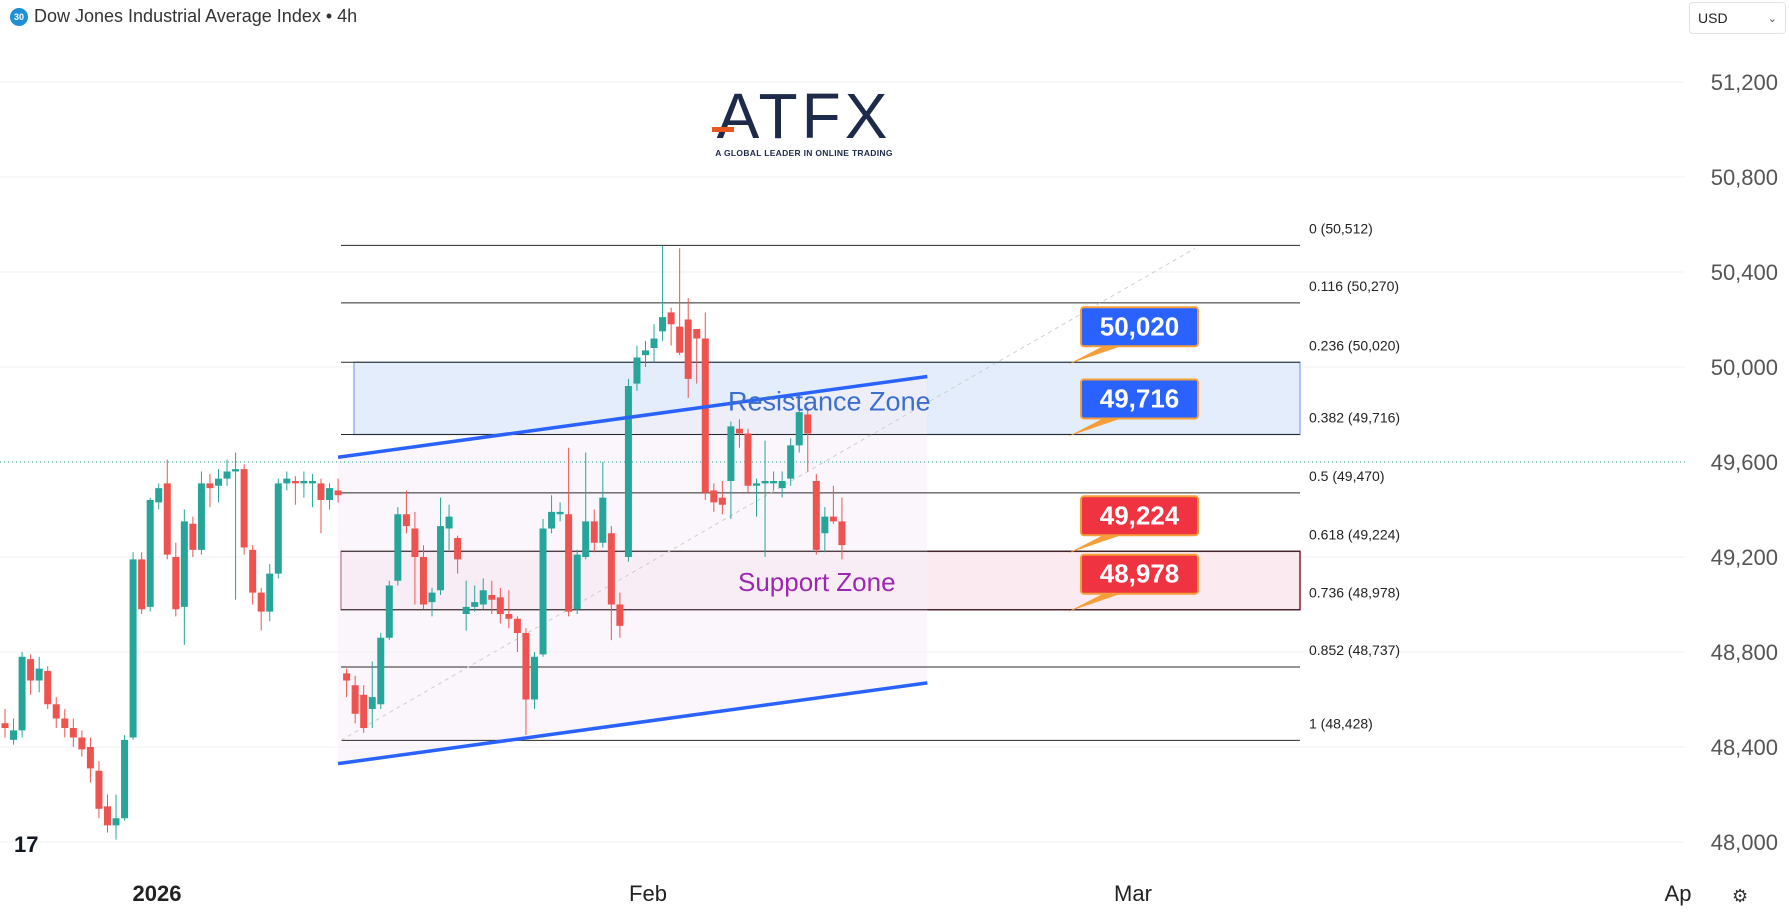 This screenshot has height=916, width=1789. Describe the element at coordinates (26, 844) in the screenshot. I see `tradingview-logo: 17` at that location.